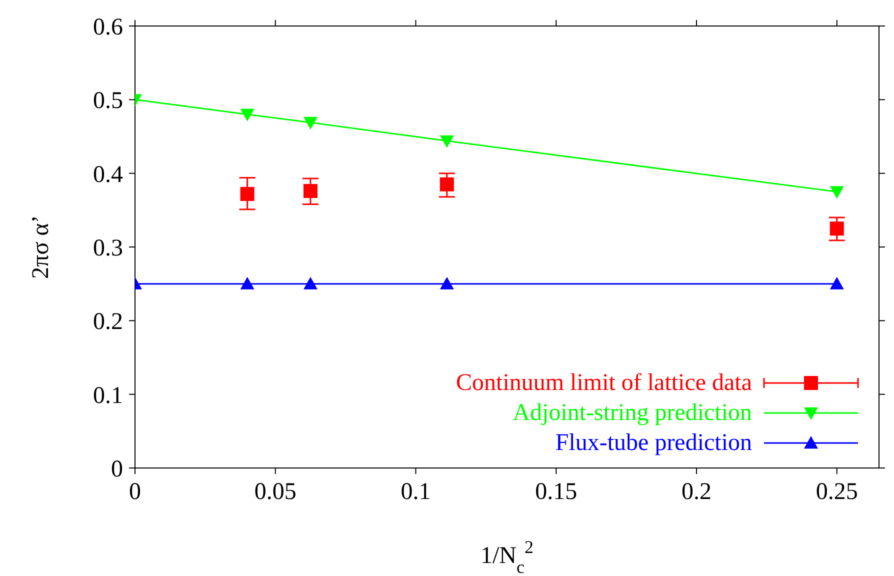 This screenshot has height=576, width=894. Describe the element at coordinates (415, 492) in the screenshot. I see `x-tick-label: 0.1` at that location.